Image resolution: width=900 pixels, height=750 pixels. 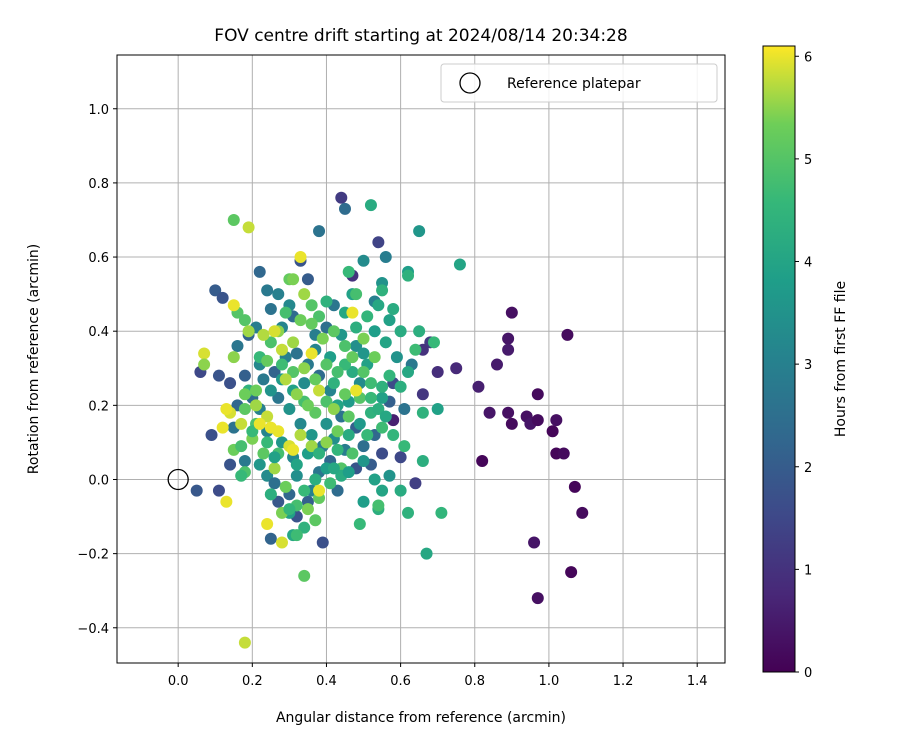 What do you see at coordinates (98, 332) in the screenshot?
I see `y-tick-label: 0.4` at bounding box center [98, 332].